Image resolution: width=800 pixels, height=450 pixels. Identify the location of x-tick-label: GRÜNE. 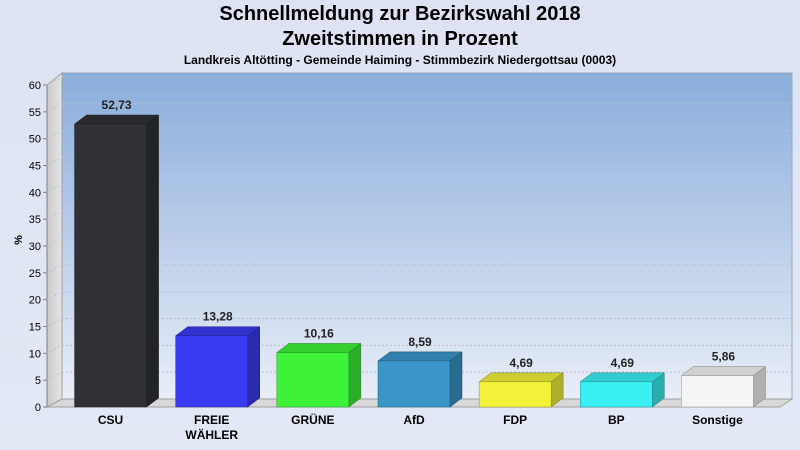
(312, 419).